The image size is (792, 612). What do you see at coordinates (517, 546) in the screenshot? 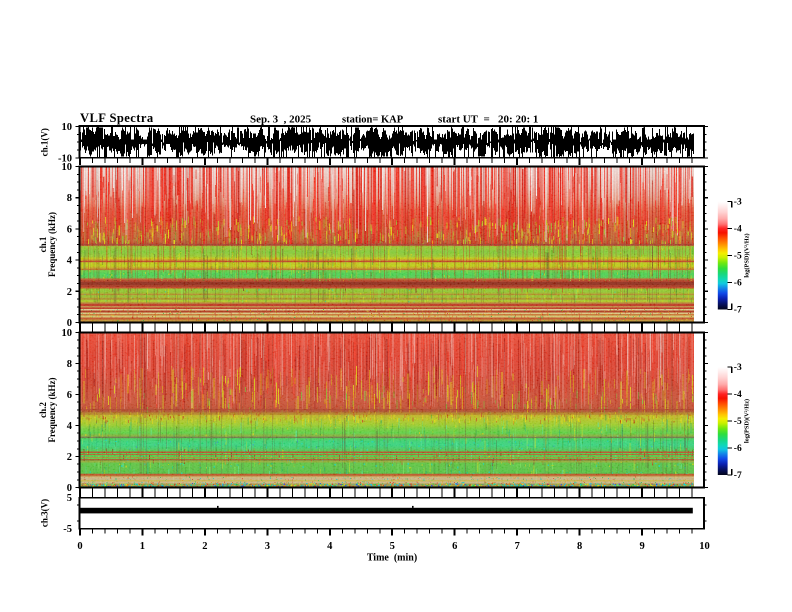
I see `svg-text: 7` at bounding box center [517, 546].